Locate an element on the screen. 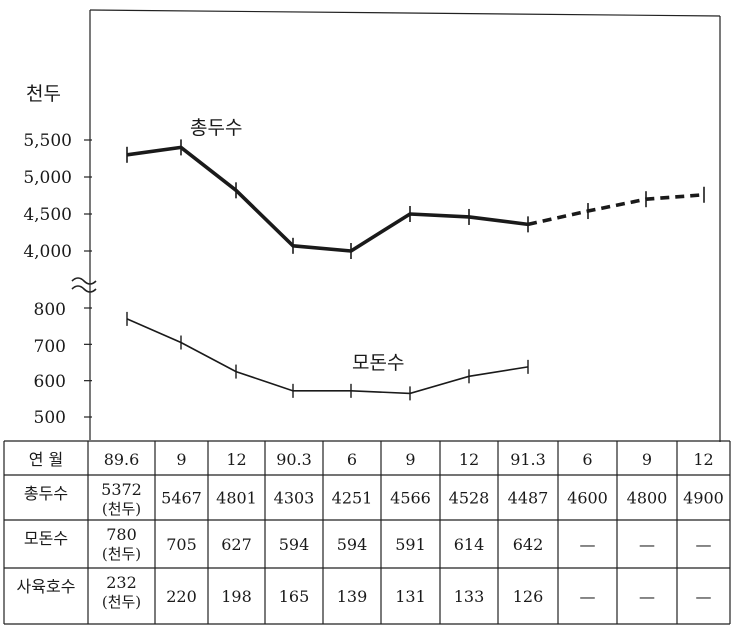 This screenshot has height=630, width=733. series-label-sows: 모돈수 is located at coordinates (378, 363).